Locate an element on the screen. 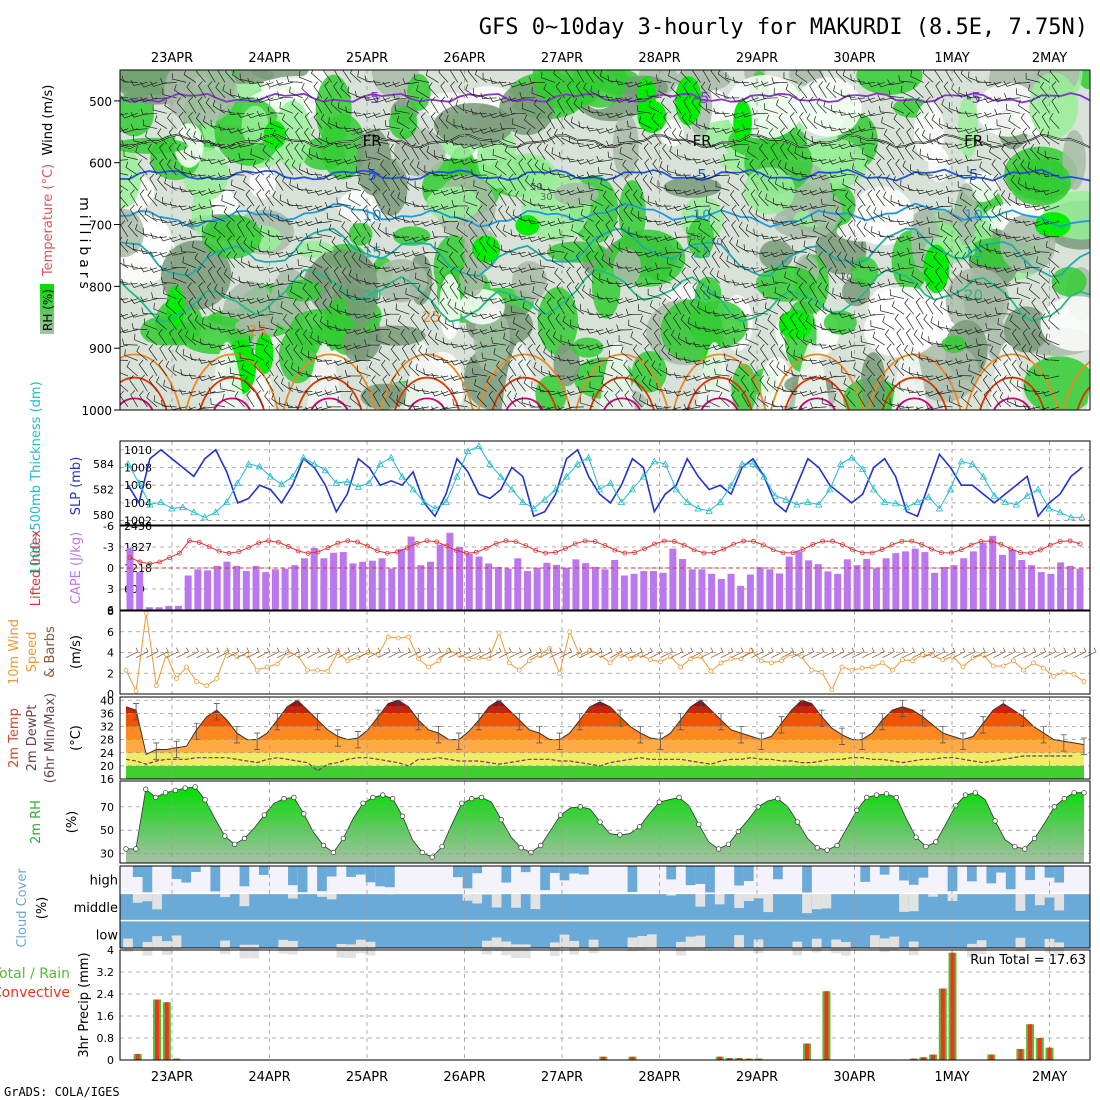 Image resolution: width=1100 pixels, height=1100 pixels. top-date-label: 23APR is located at coordinates (172, 58).